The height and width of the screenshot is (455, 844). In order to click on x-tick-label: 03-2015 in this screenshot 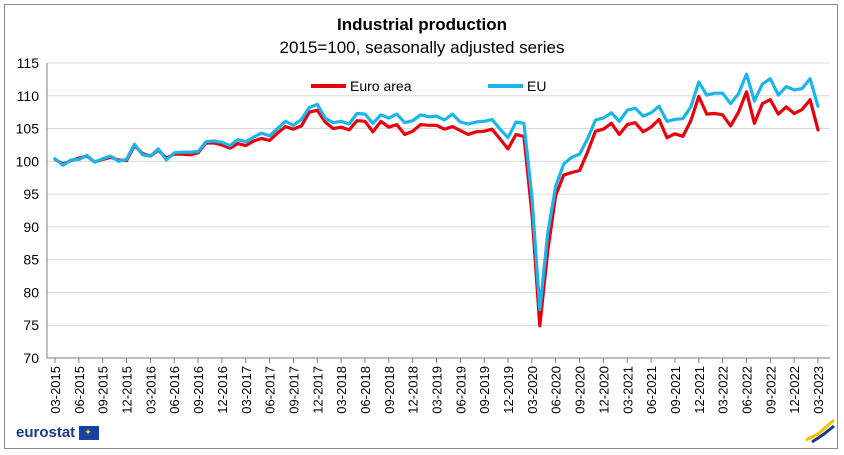, I will do `click(55, 390)`.